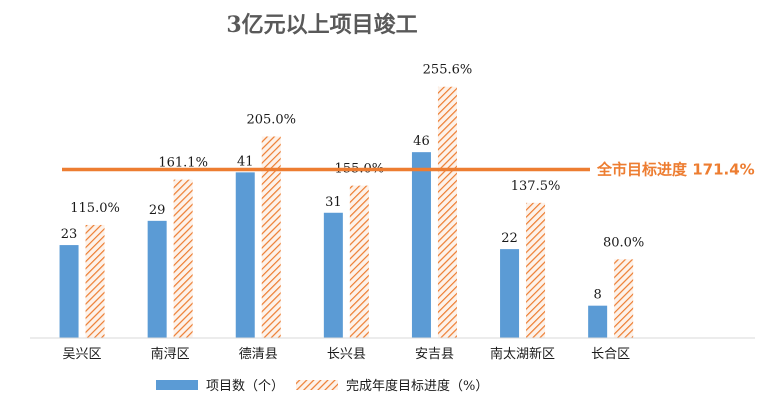 The height and width of the screenshot is (408, 768). I want to click on target-line-group: 全市目标进度 171.4%, so click(408, 170).